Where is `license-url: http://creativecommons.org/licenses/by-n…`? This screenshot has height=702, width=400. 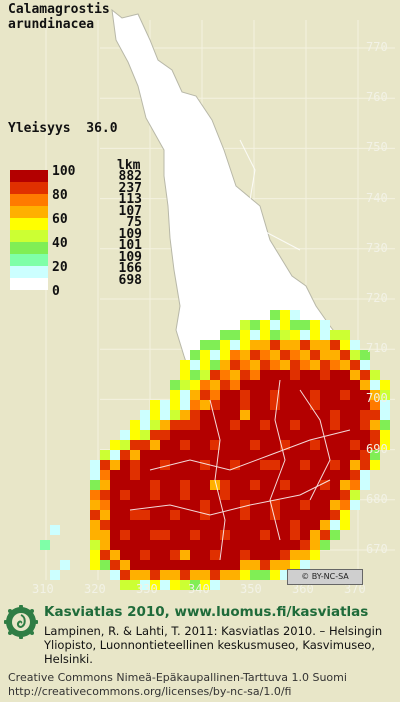 license-url: http://creativecommons.org/licenses/by-n… is located at coordinates (150, 691).